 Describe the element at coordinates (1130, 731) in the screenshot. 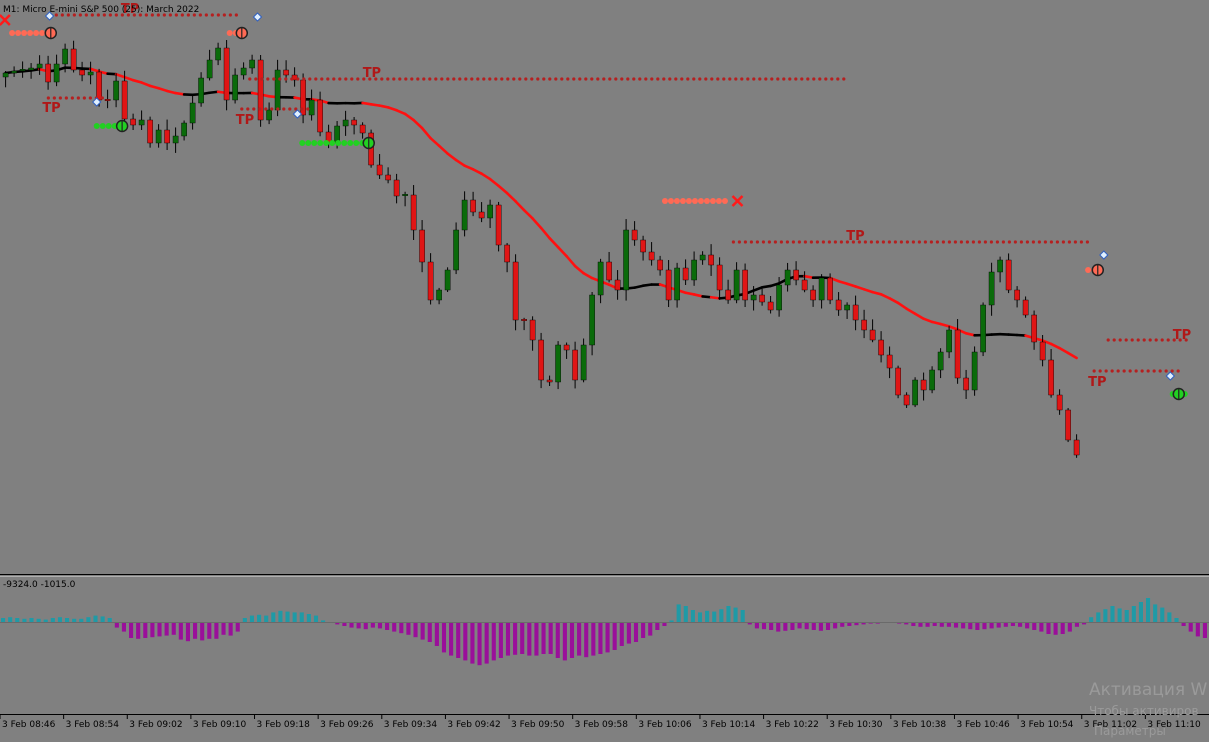

I see `activation-watermark-line3: Параметры` at that location.